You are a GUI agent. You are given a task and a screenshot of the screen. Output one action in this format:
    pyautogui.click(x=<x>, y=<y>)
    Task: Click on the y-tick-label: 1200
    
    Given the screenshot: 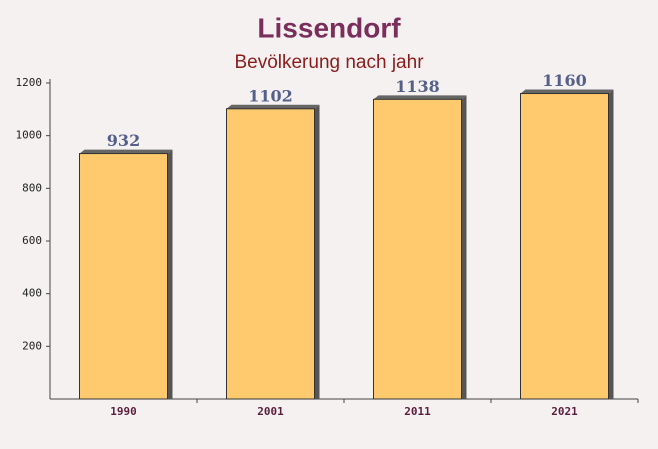 What is the action you would take?
    pyautogui.click(x=29, y=82)
    